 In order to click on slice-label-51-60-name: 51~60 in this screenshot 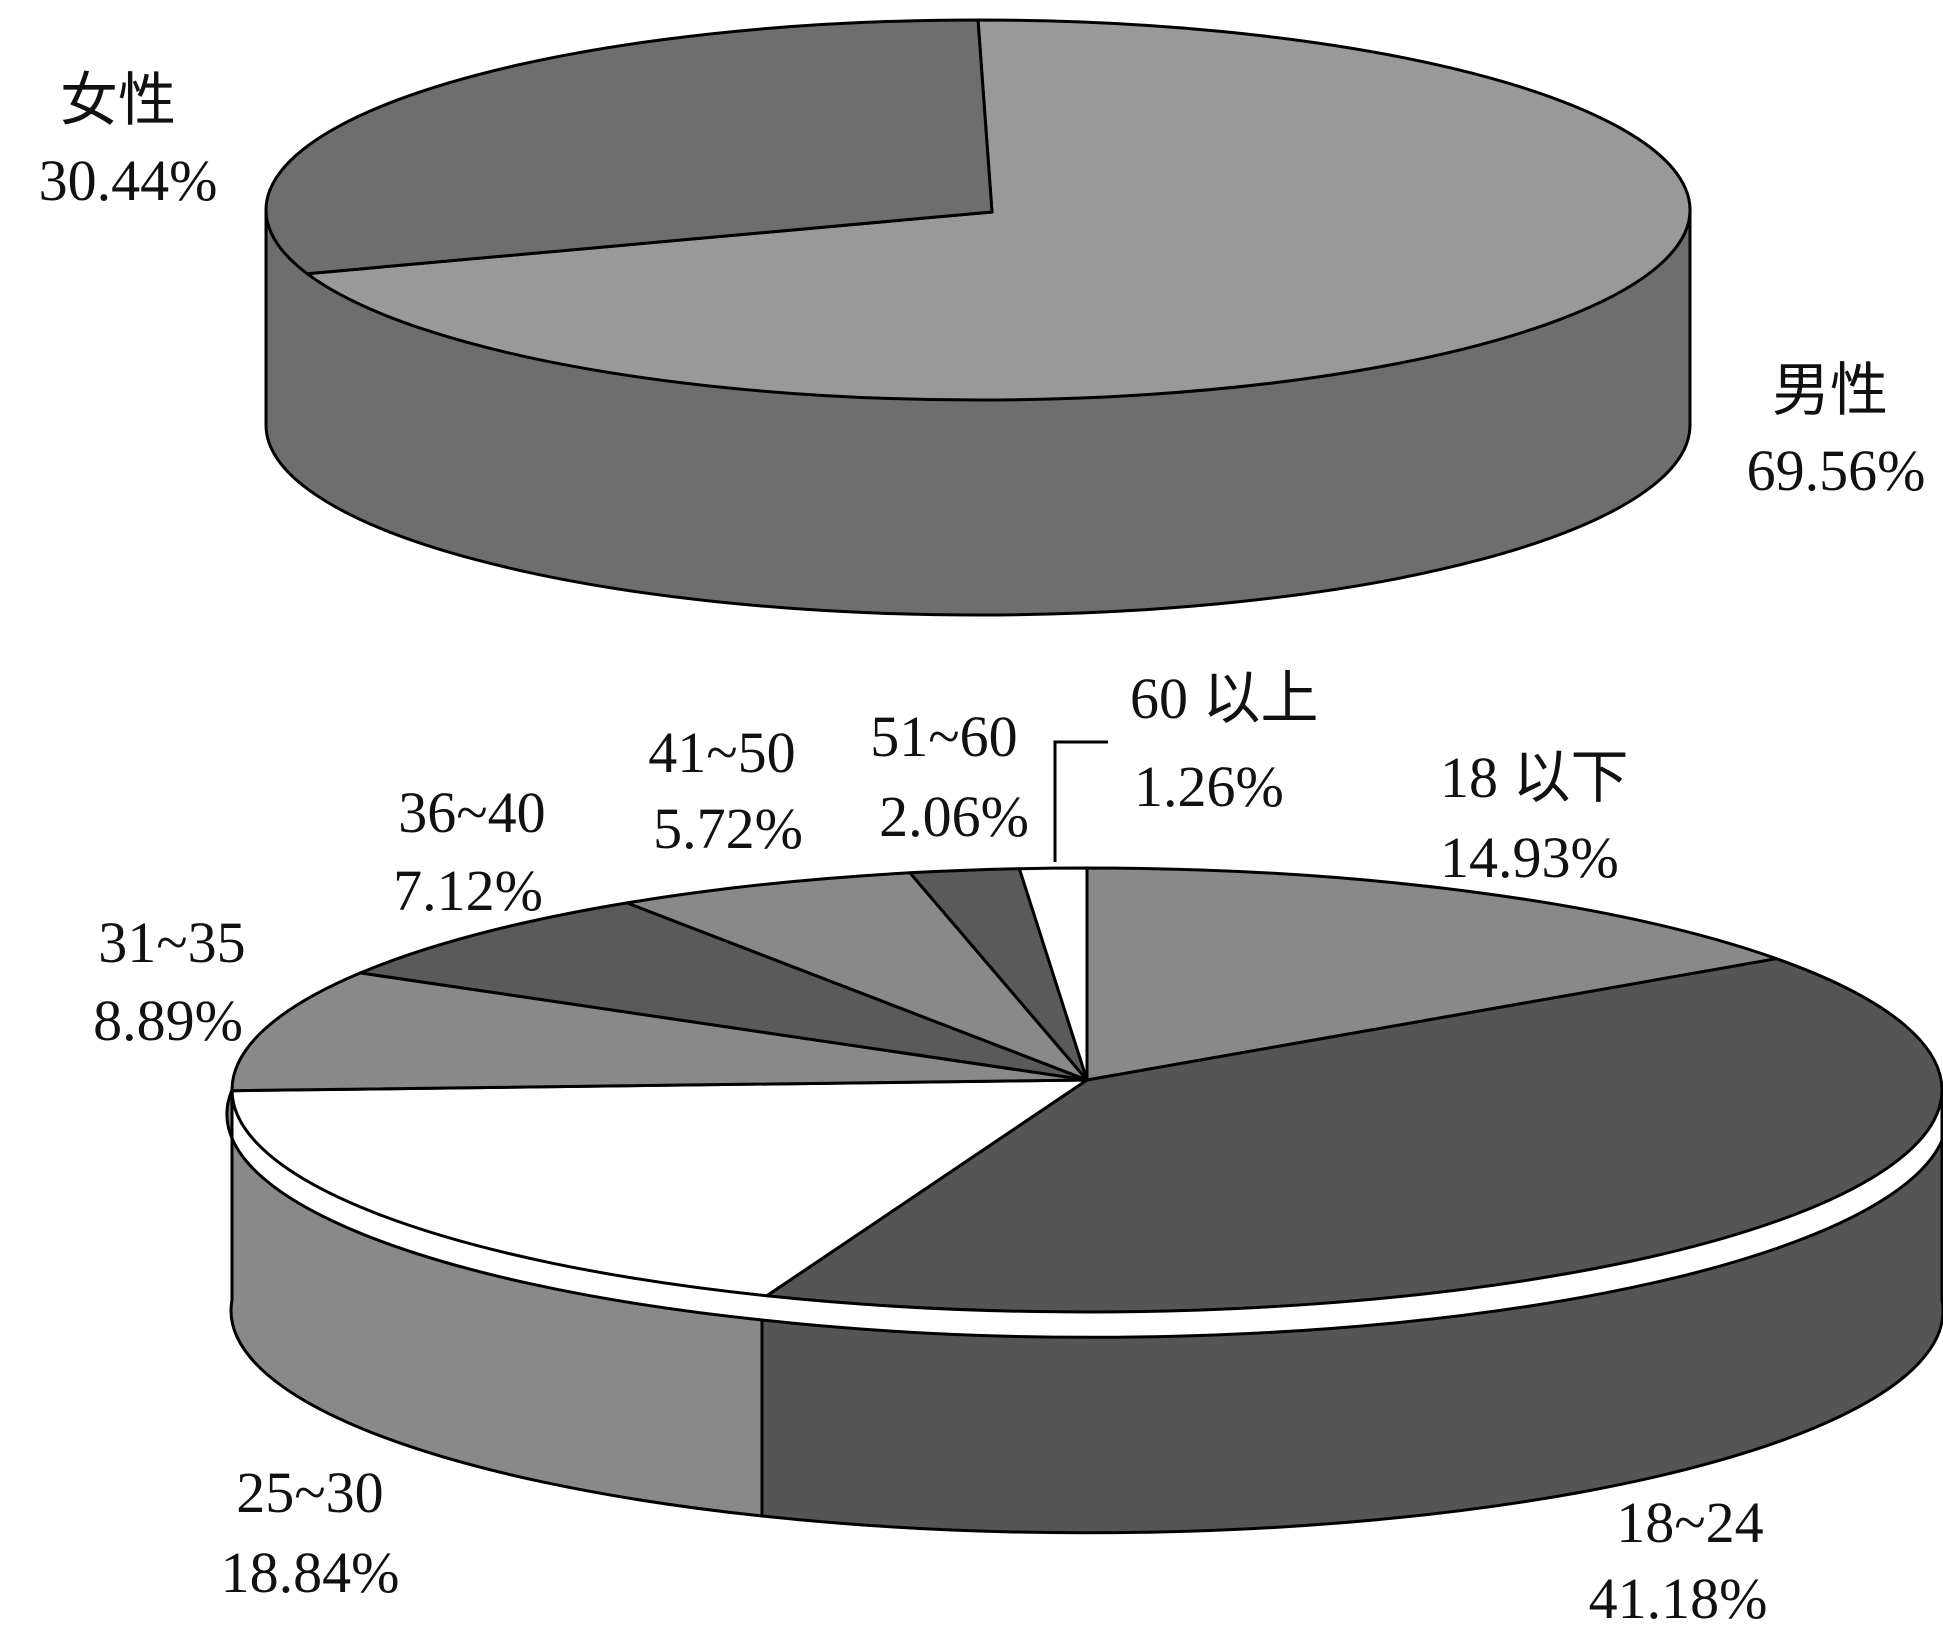, I will do `click(943, 736)`.